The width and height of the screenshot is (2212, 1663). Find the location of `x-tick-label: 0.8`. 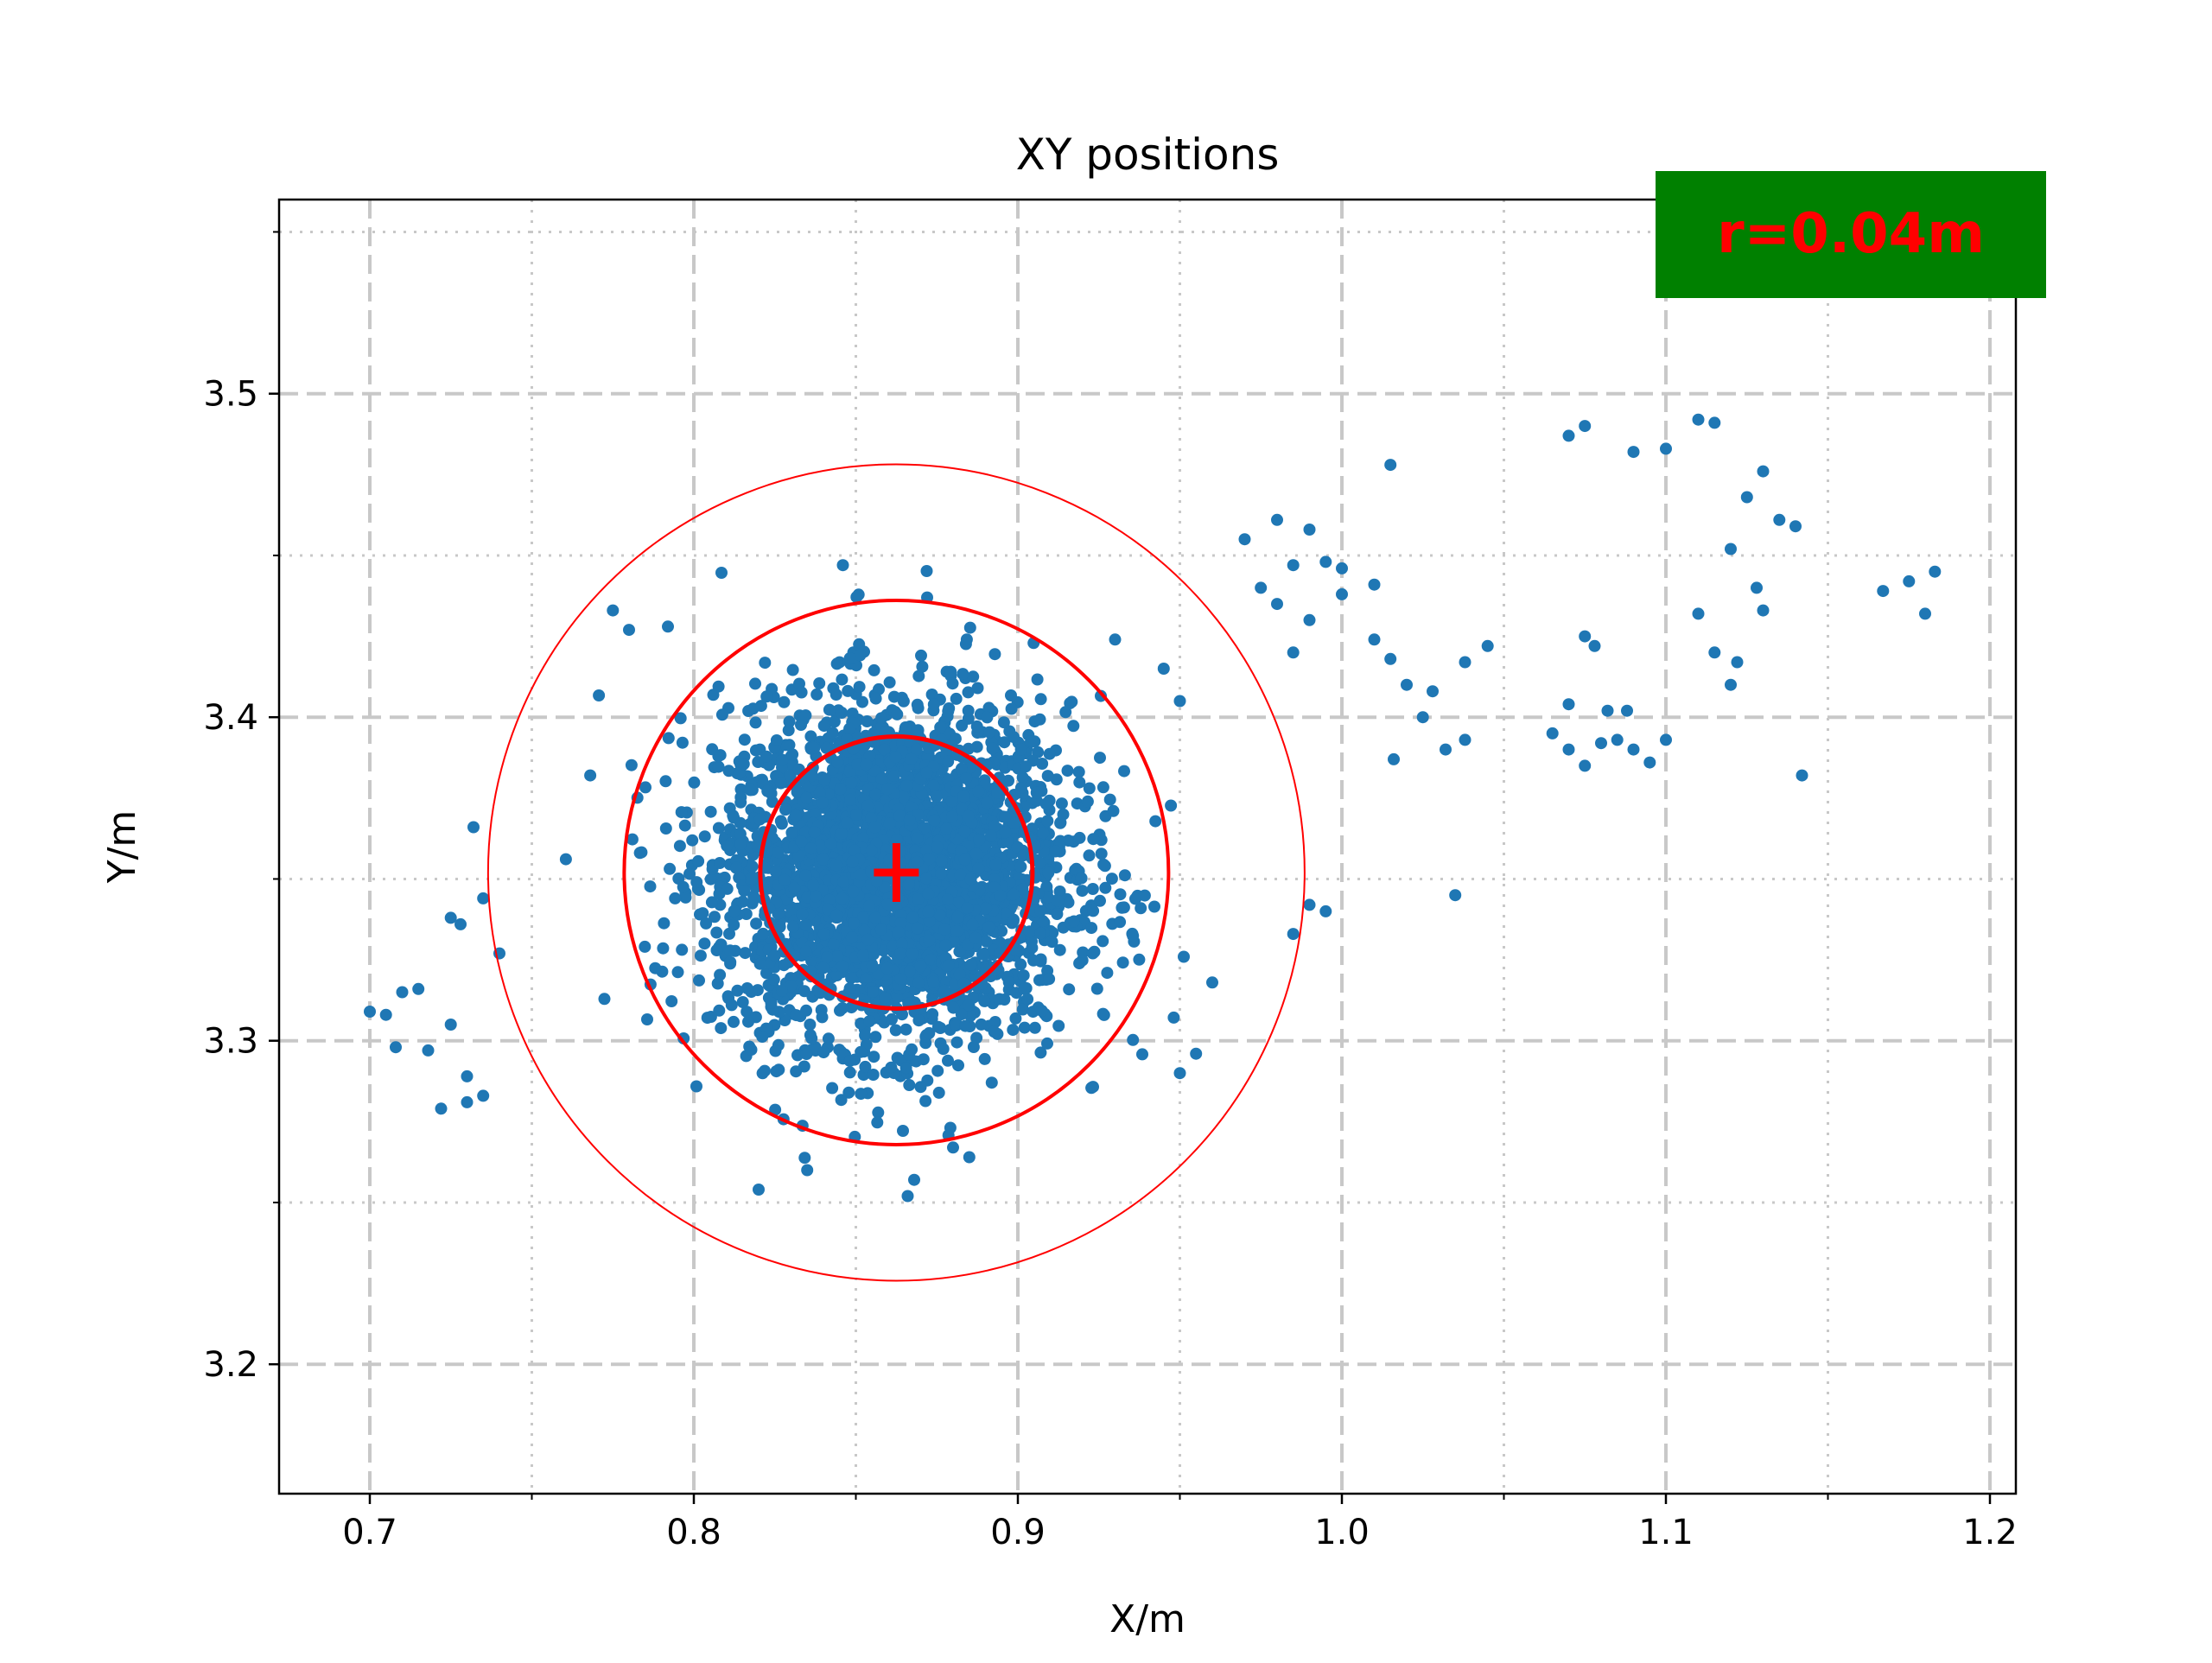

x-tick-label: 0.8 is located at coordinates (693, 1533).